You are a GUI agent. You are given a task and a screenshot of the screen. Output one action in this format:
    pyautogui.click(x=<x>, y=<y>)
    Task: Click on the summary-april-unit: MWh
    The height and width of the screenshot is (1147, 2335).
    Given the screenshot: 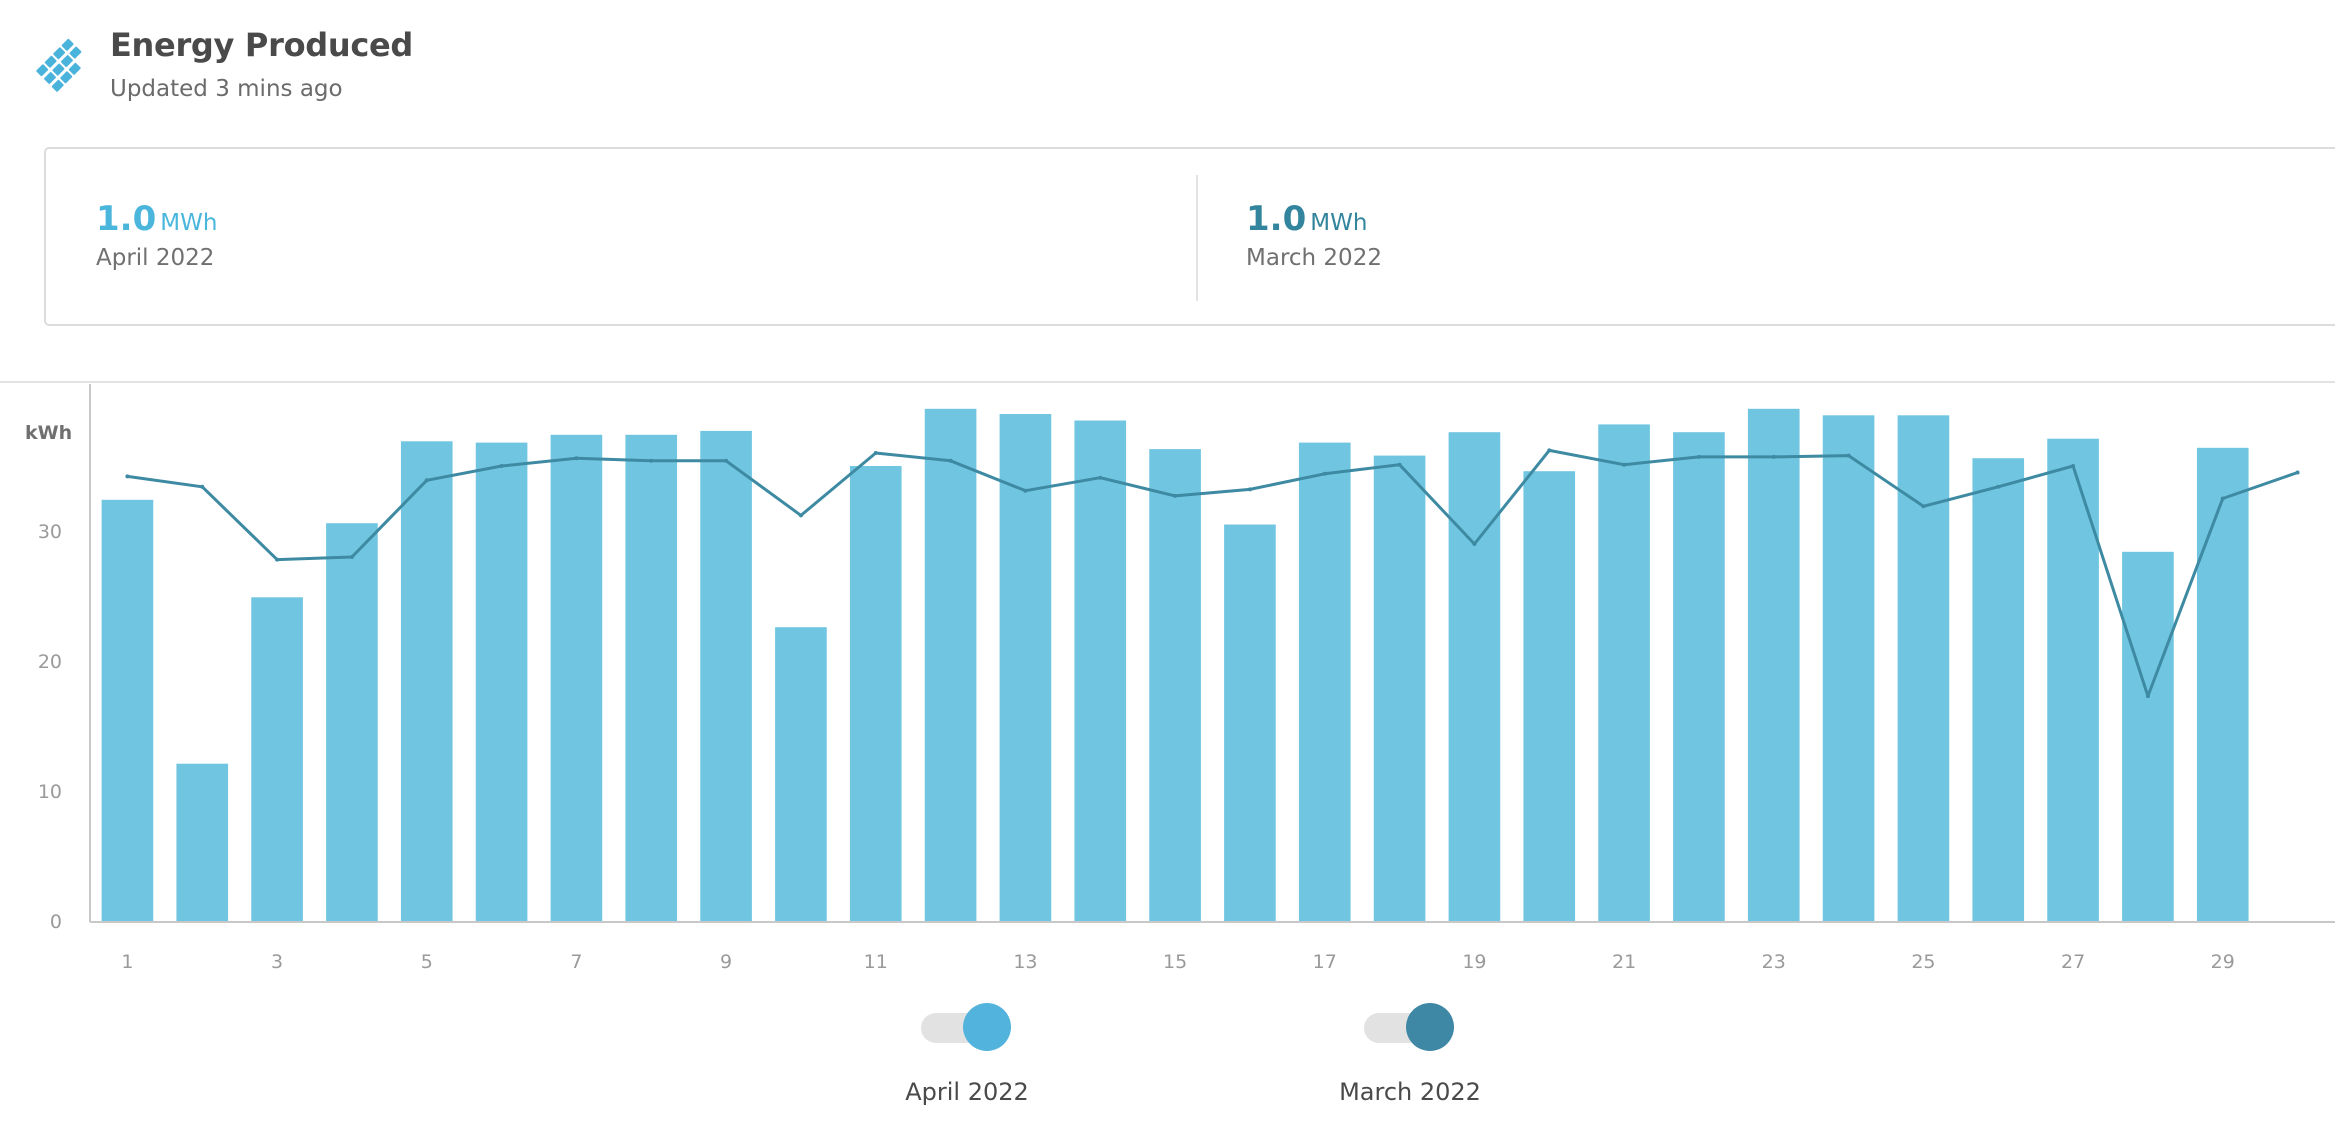 What is the action you would take?
    pyautogui.click(x=189, y=223)
    